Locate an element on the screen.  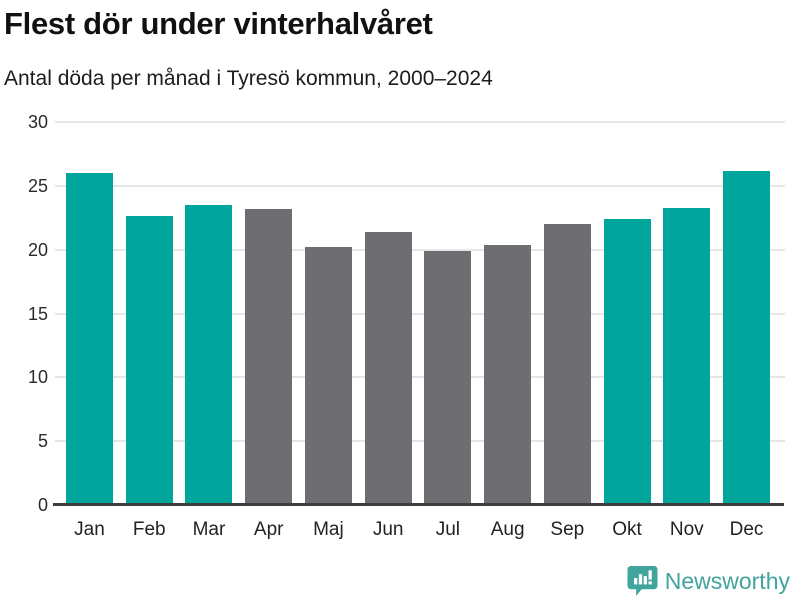
bar-mar is located at coordinates (209, 354).